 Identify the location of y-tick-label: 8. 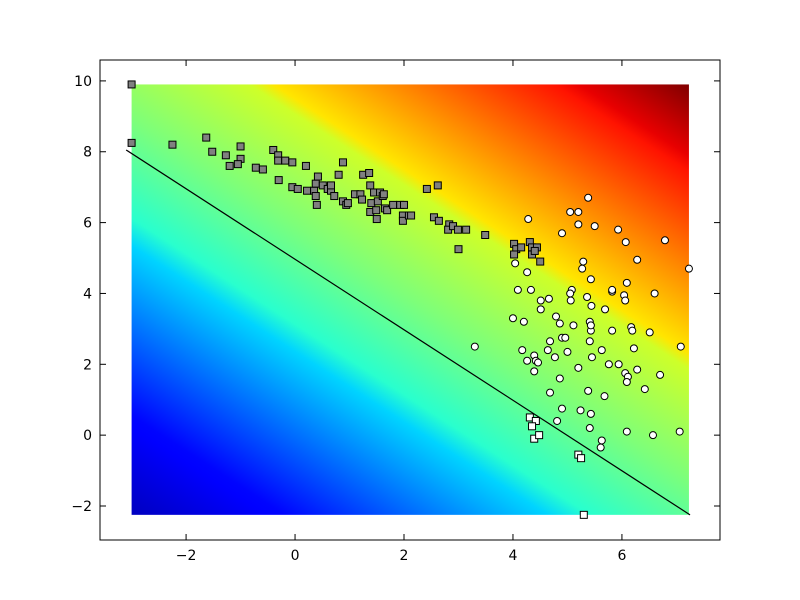
(87, 153).